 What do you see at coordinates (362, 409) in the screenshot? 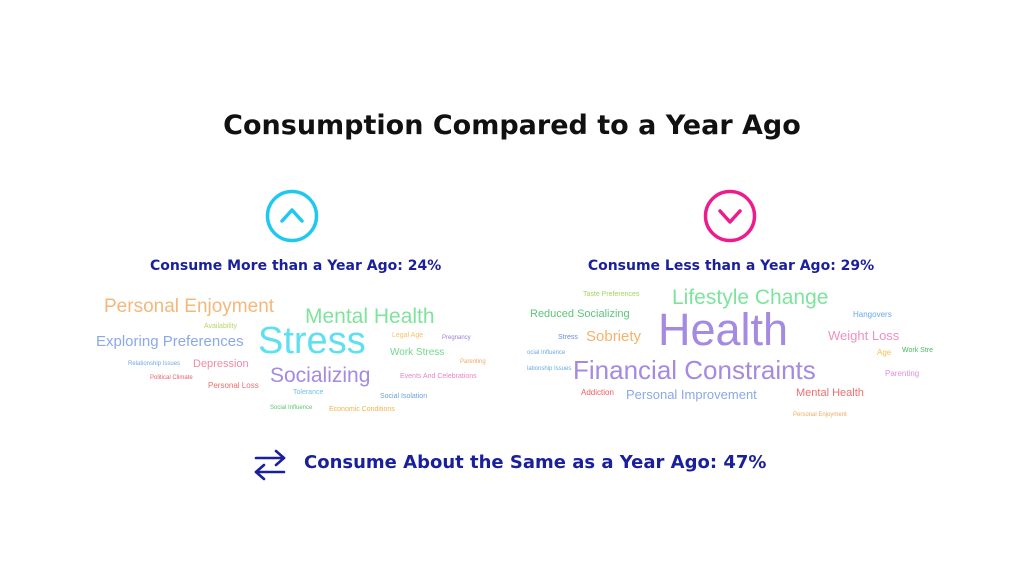
I see `cloud-word: Economic Conditions` at bounding box center [362, 409].